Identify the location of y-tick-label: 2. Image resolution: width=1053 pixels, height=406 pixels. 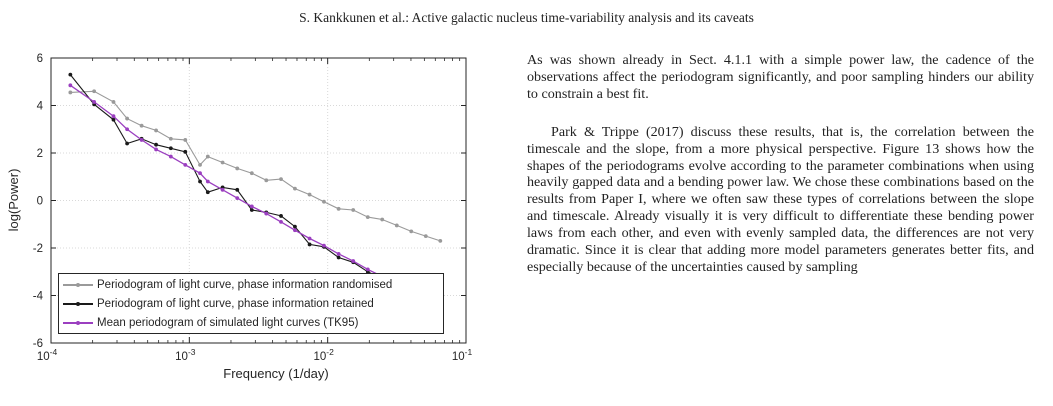
(40, 154).